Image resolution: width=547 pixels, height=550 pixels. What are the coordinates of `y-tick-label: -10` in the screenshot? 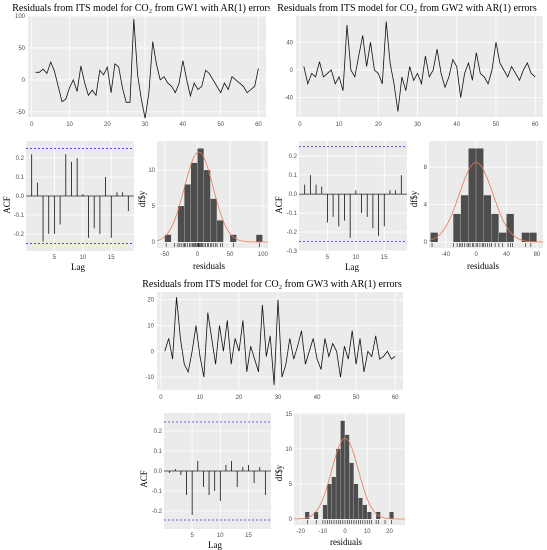 It's located at (149, 378).